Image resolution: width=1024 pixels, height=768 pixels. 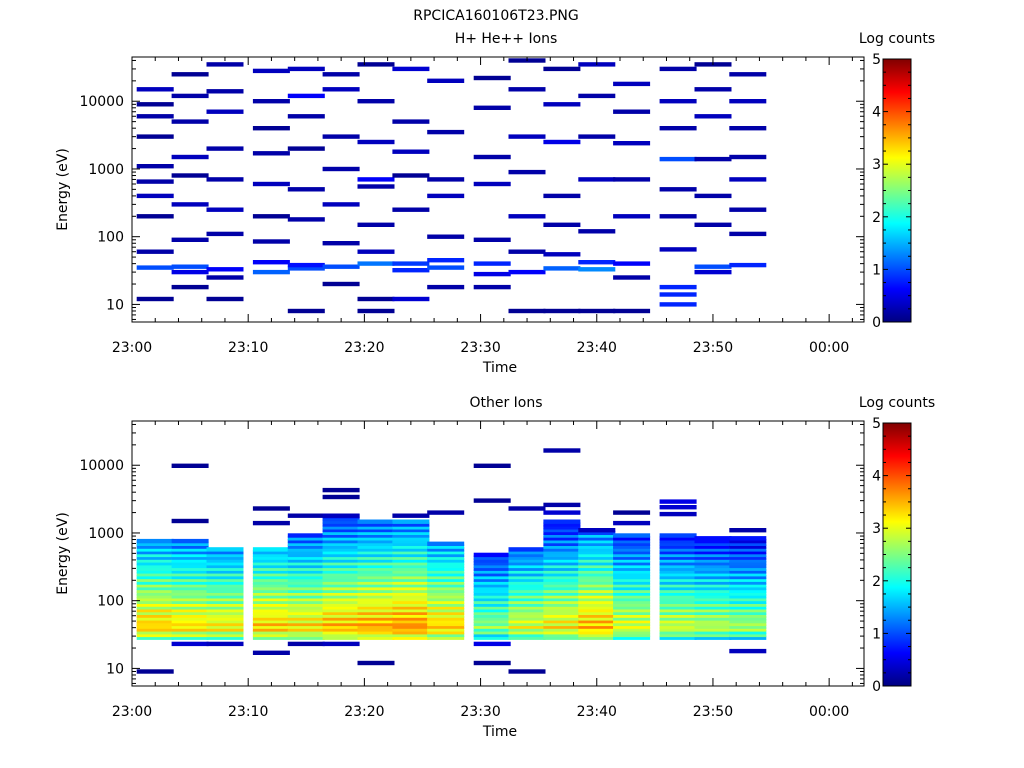 What do you see at coordinates (480, 712) in the screenshot?
I see `x-tick-label: 23:30` at bounding box center [480, 712].